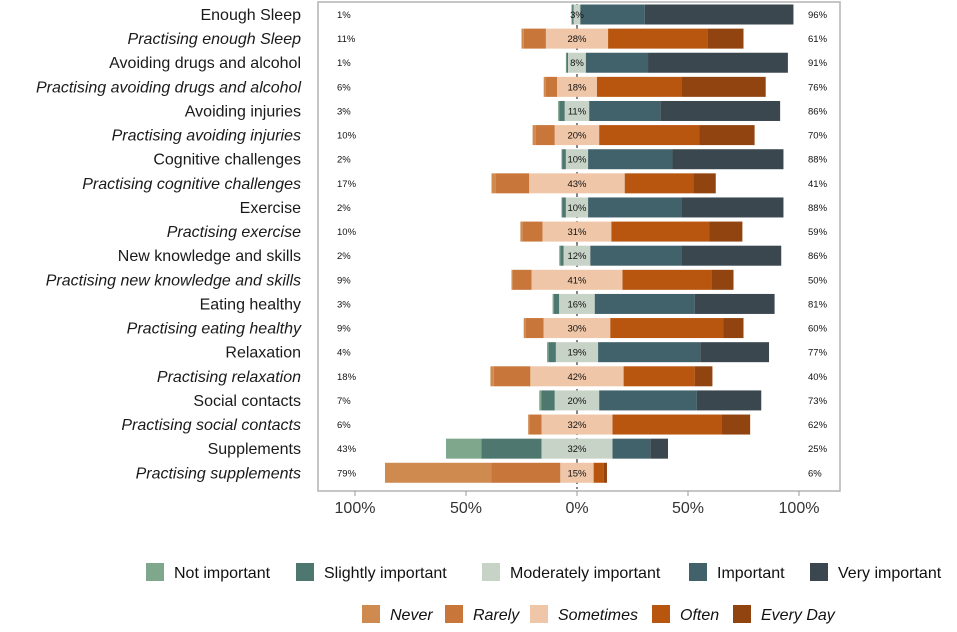  Describe the element at coordinates (818, 304) in the screenshot. I see `right-percent-label: 81%` at that location.